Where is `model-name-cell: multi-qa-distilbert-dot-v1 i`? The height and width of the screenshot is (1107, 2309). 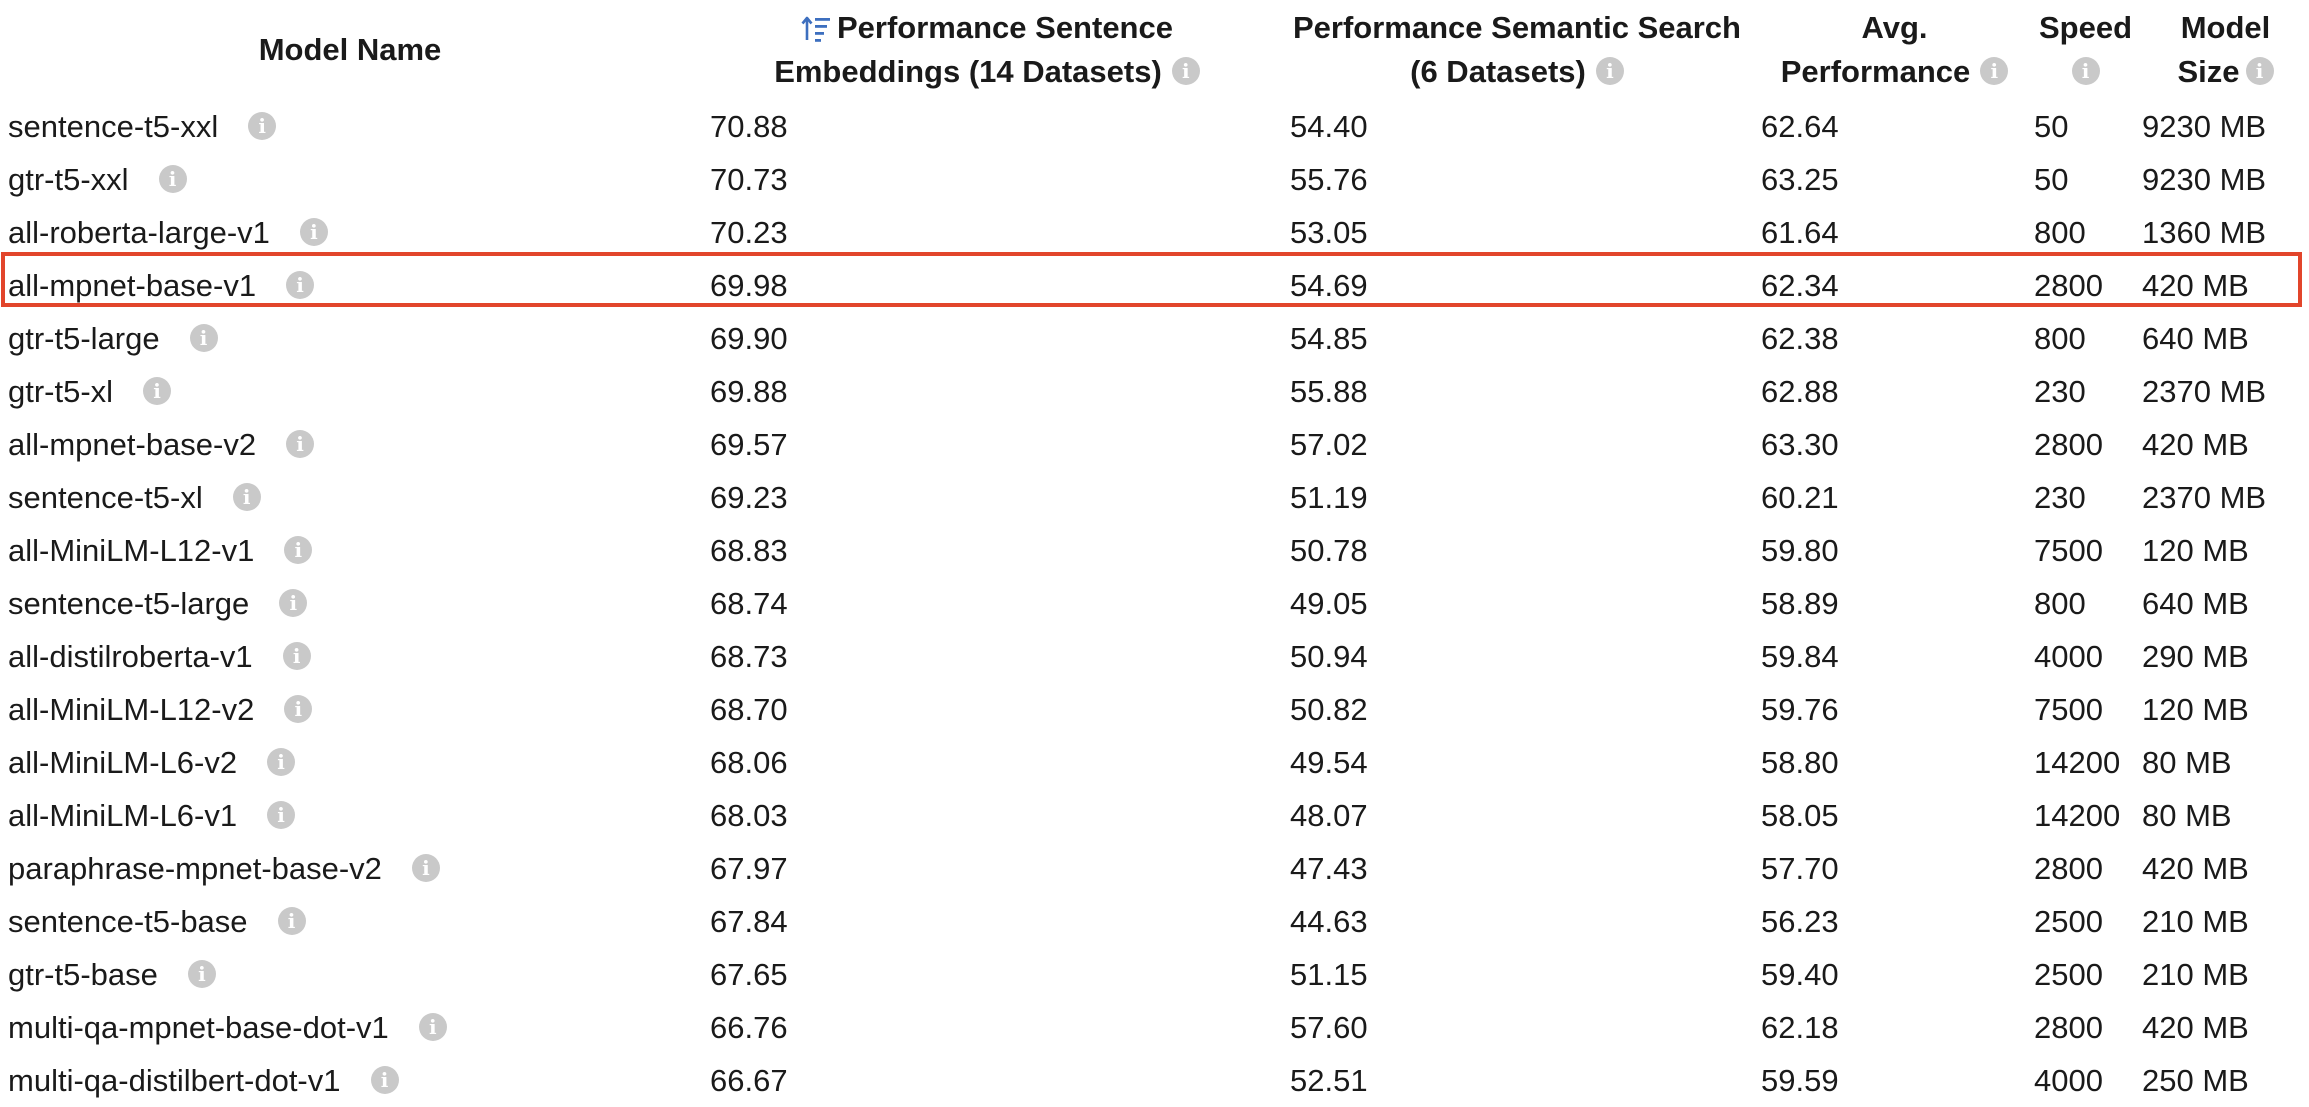 model-name-cell: multi-qa-distilbert-dot-v1 i is located at coordinates (350, 1080).